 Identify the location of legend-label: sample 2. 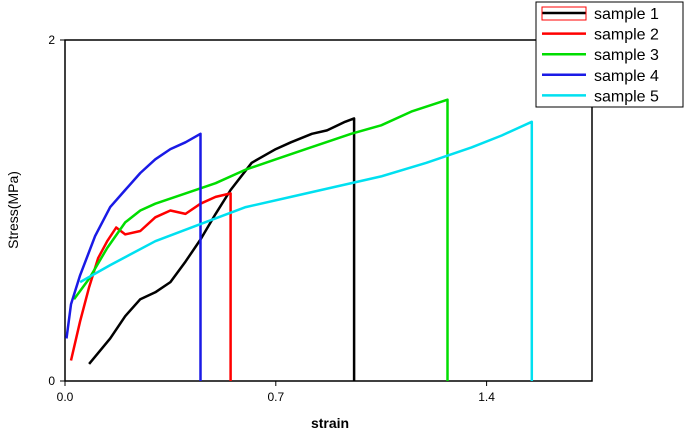
(626, 35).